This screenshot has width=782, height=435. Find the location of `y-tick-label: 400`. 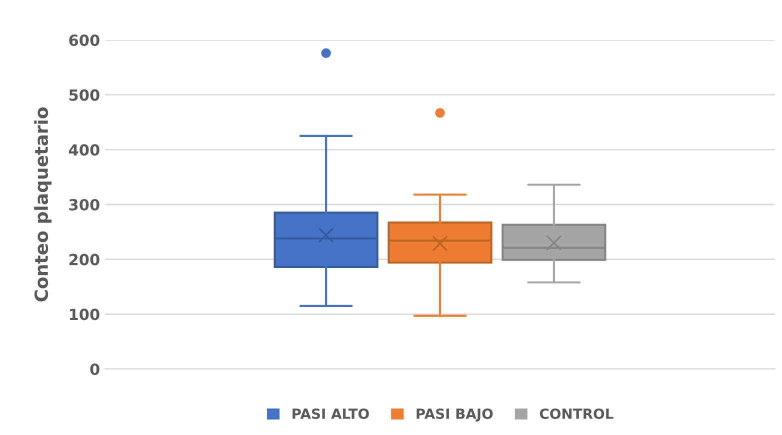

y-tick-label: 400 is located at coordinates (84, 150).